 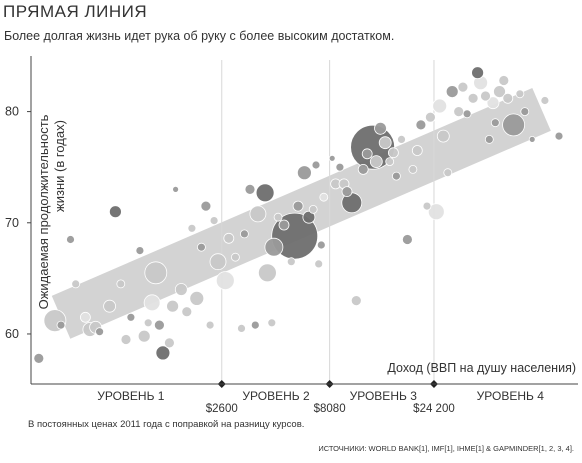 What do you see at coordinates (75, 11) in the screenshot?
I see `chart-title: ПРЯМАЯ ЛИНИЯ` at bounding box center [75, 11].